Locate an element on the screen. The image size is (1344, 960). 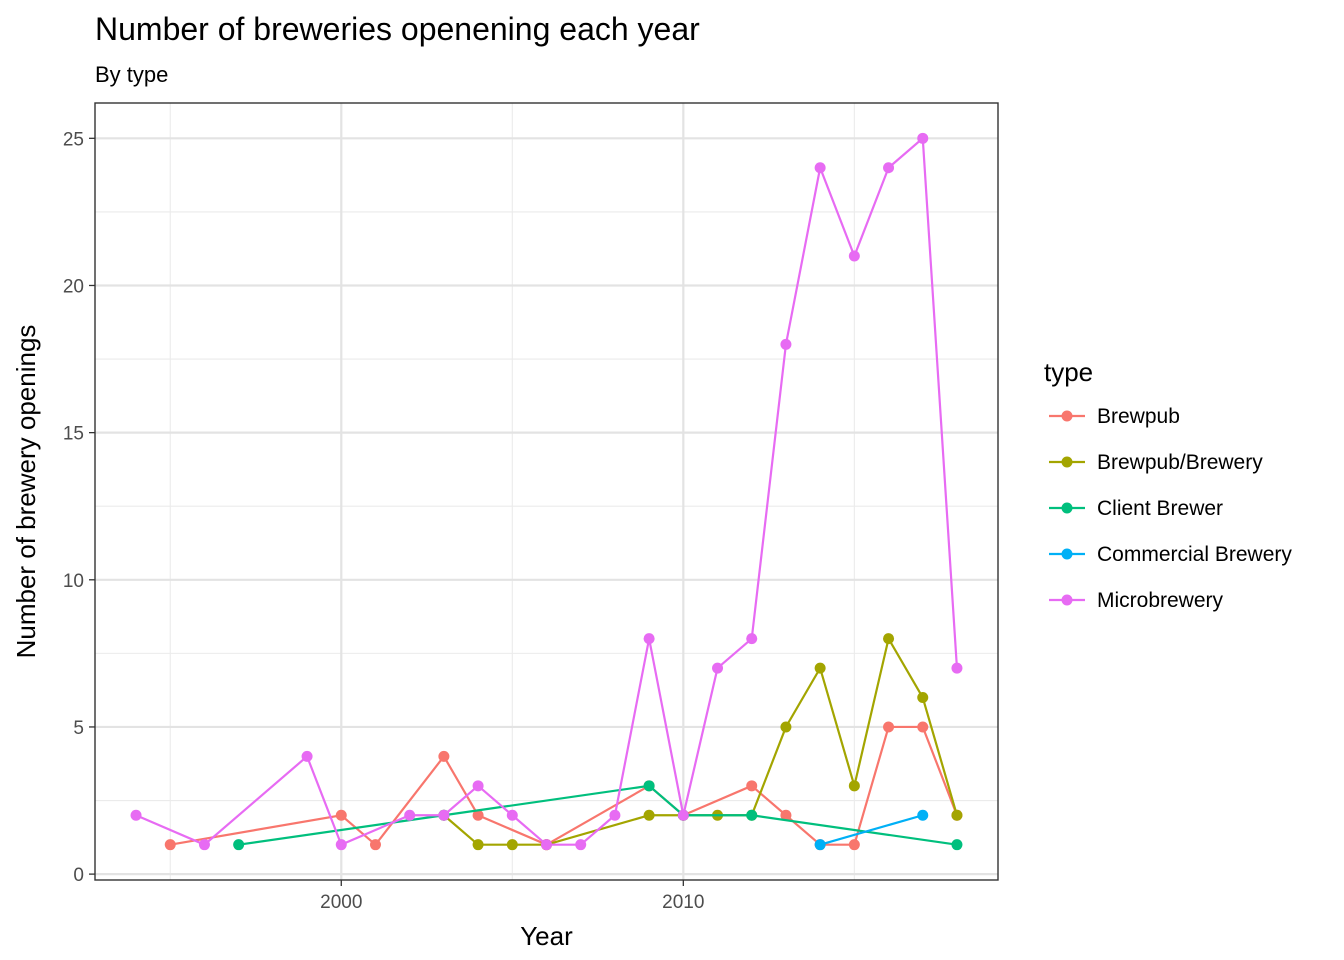
legend-label-brewpub: Brewpub is located at coordinates (1138, 416).